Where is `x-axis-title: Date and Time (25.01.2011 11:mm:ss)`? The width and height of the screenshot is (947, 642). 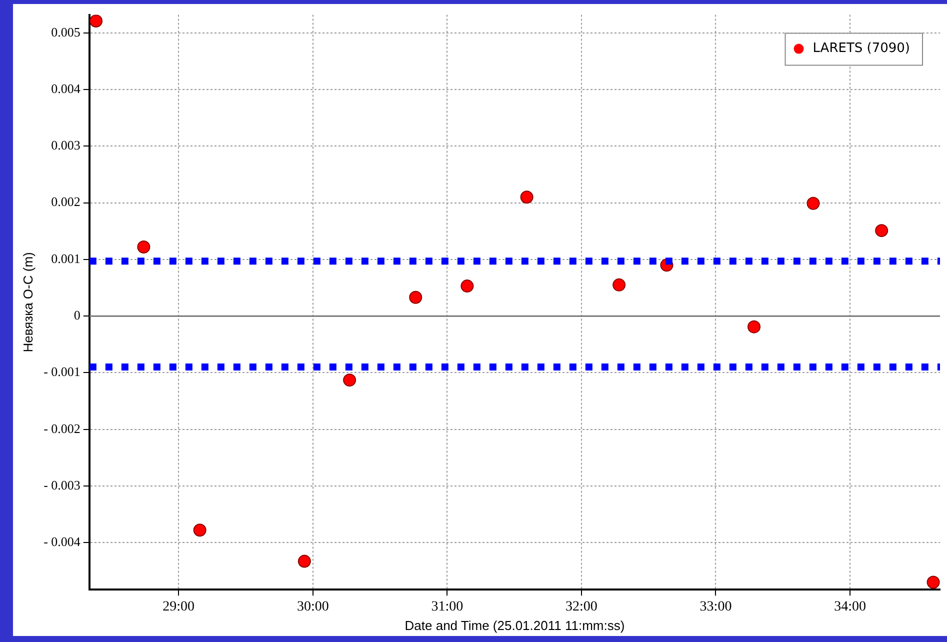
x-axis-title: Date and Time (25.01.2011 11:mm:ss) is located at coordinates (514, 625).